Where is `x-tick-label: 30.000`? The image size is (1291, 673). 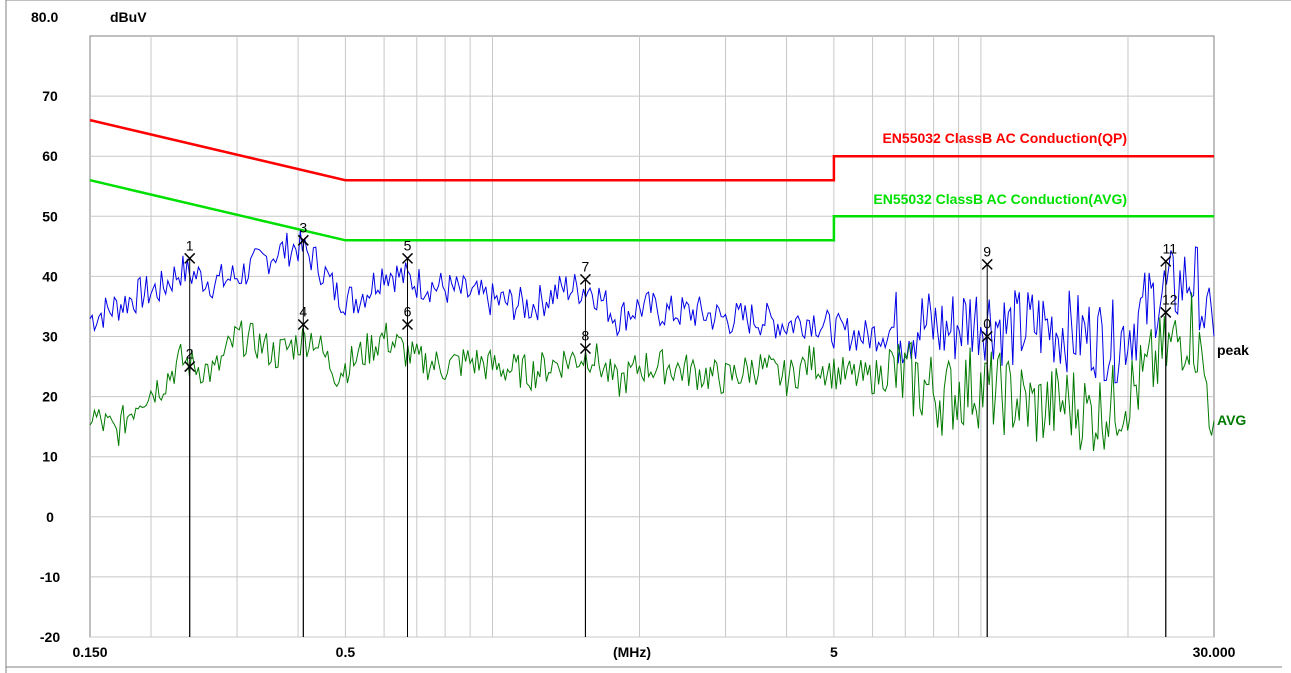 x-tick-label: 30.000 is located at coordinates (1214, 652).